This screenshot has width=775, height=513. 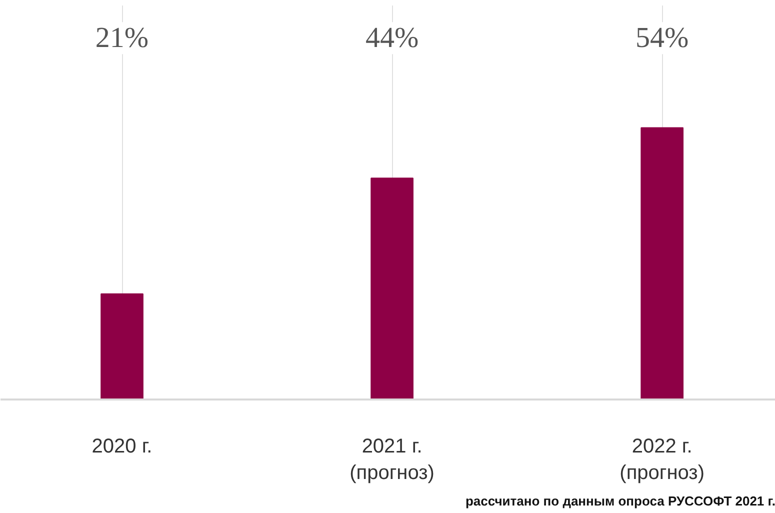 What do you see at coordinates (620, 501) in the screenshot?
I see `text: рассчитано по данным опроса РУССОФТ 2021 г.` at bounding box center [620, 501].